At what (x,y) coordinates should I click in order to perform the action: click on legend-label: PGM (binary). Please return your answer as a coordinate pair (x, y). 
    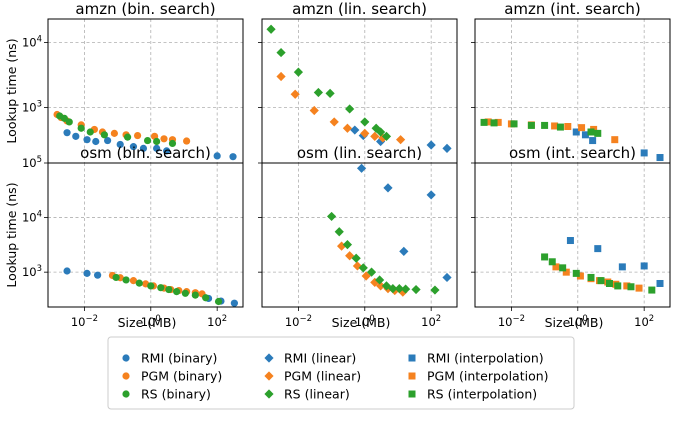
    Looking at the image, I should click on (181, 376).